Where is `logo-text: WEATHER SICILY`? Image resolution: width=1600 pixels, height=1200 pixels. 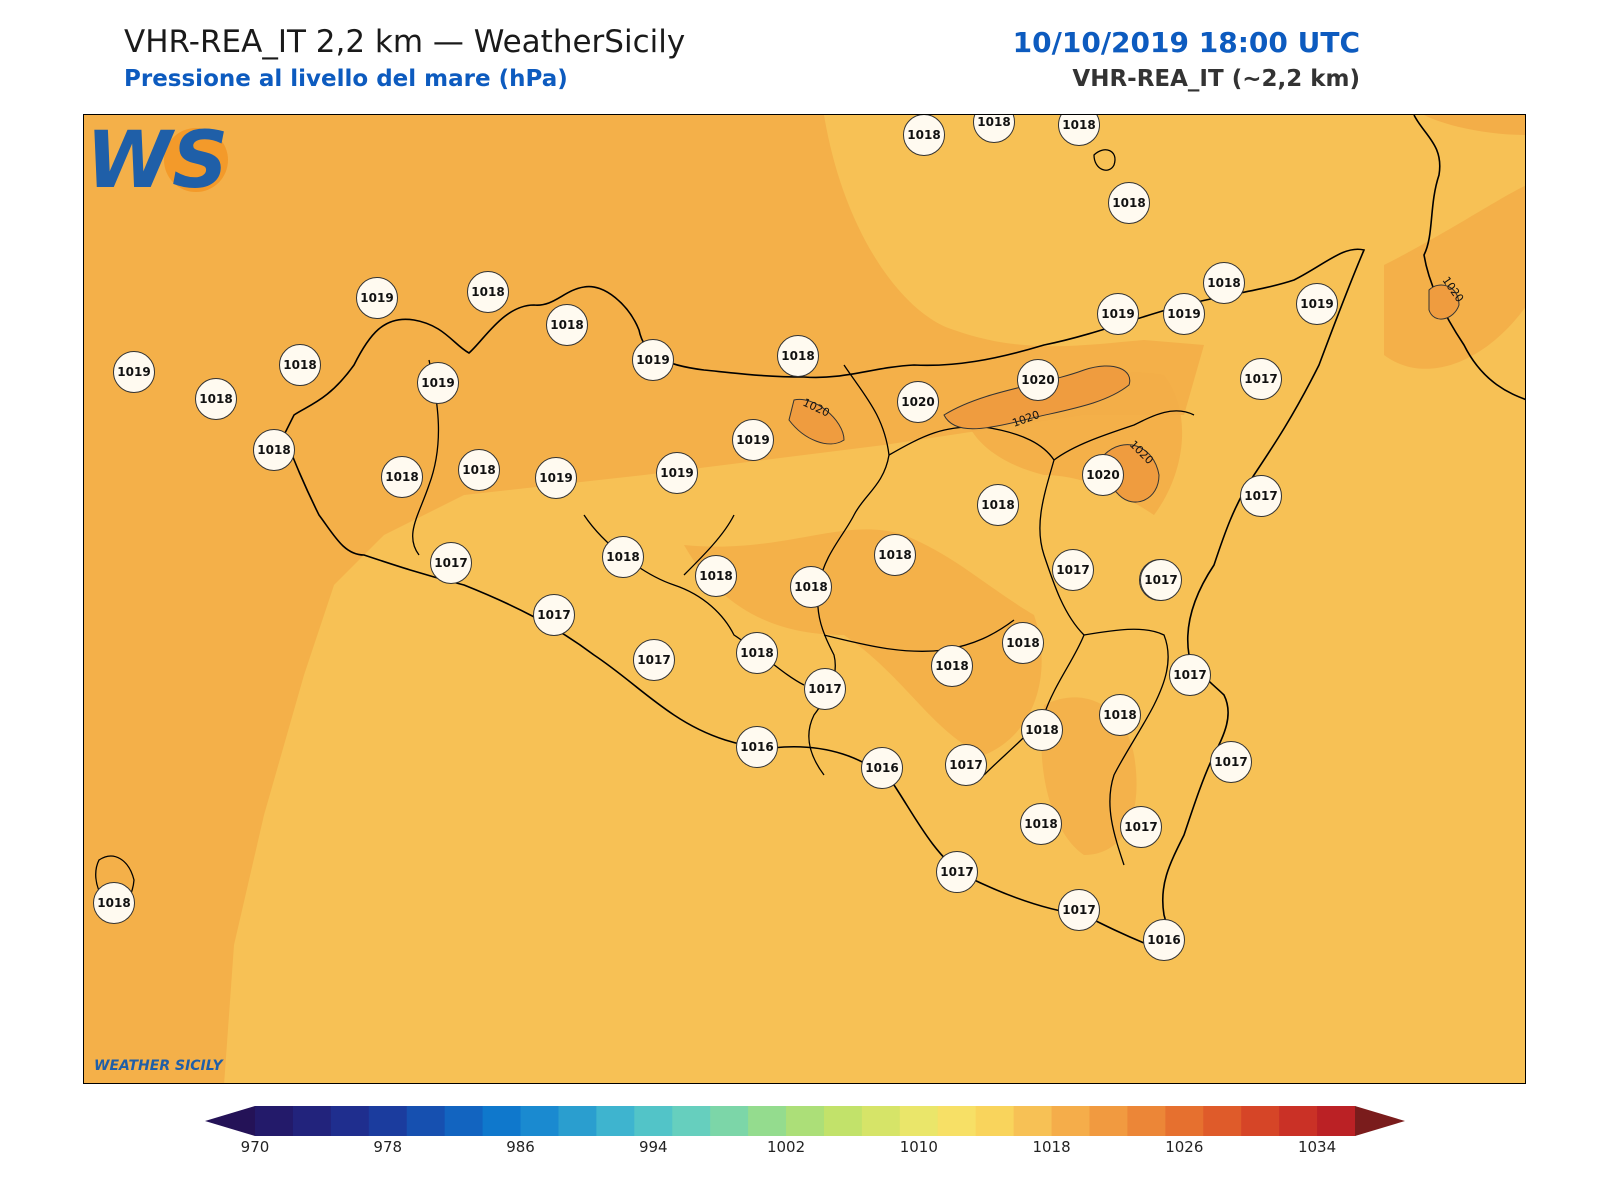 logo-text: WEATHER SICILY is located at coordinates (158, 1066).